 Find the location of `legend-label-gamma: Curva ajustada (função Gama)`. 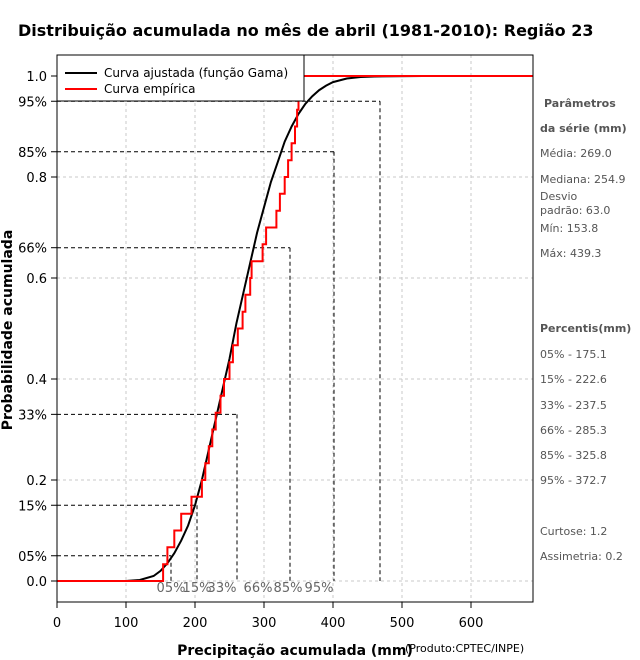

legend-label-gamma: Curva ajustada (função Gama) is located at coordinates (196, 73).